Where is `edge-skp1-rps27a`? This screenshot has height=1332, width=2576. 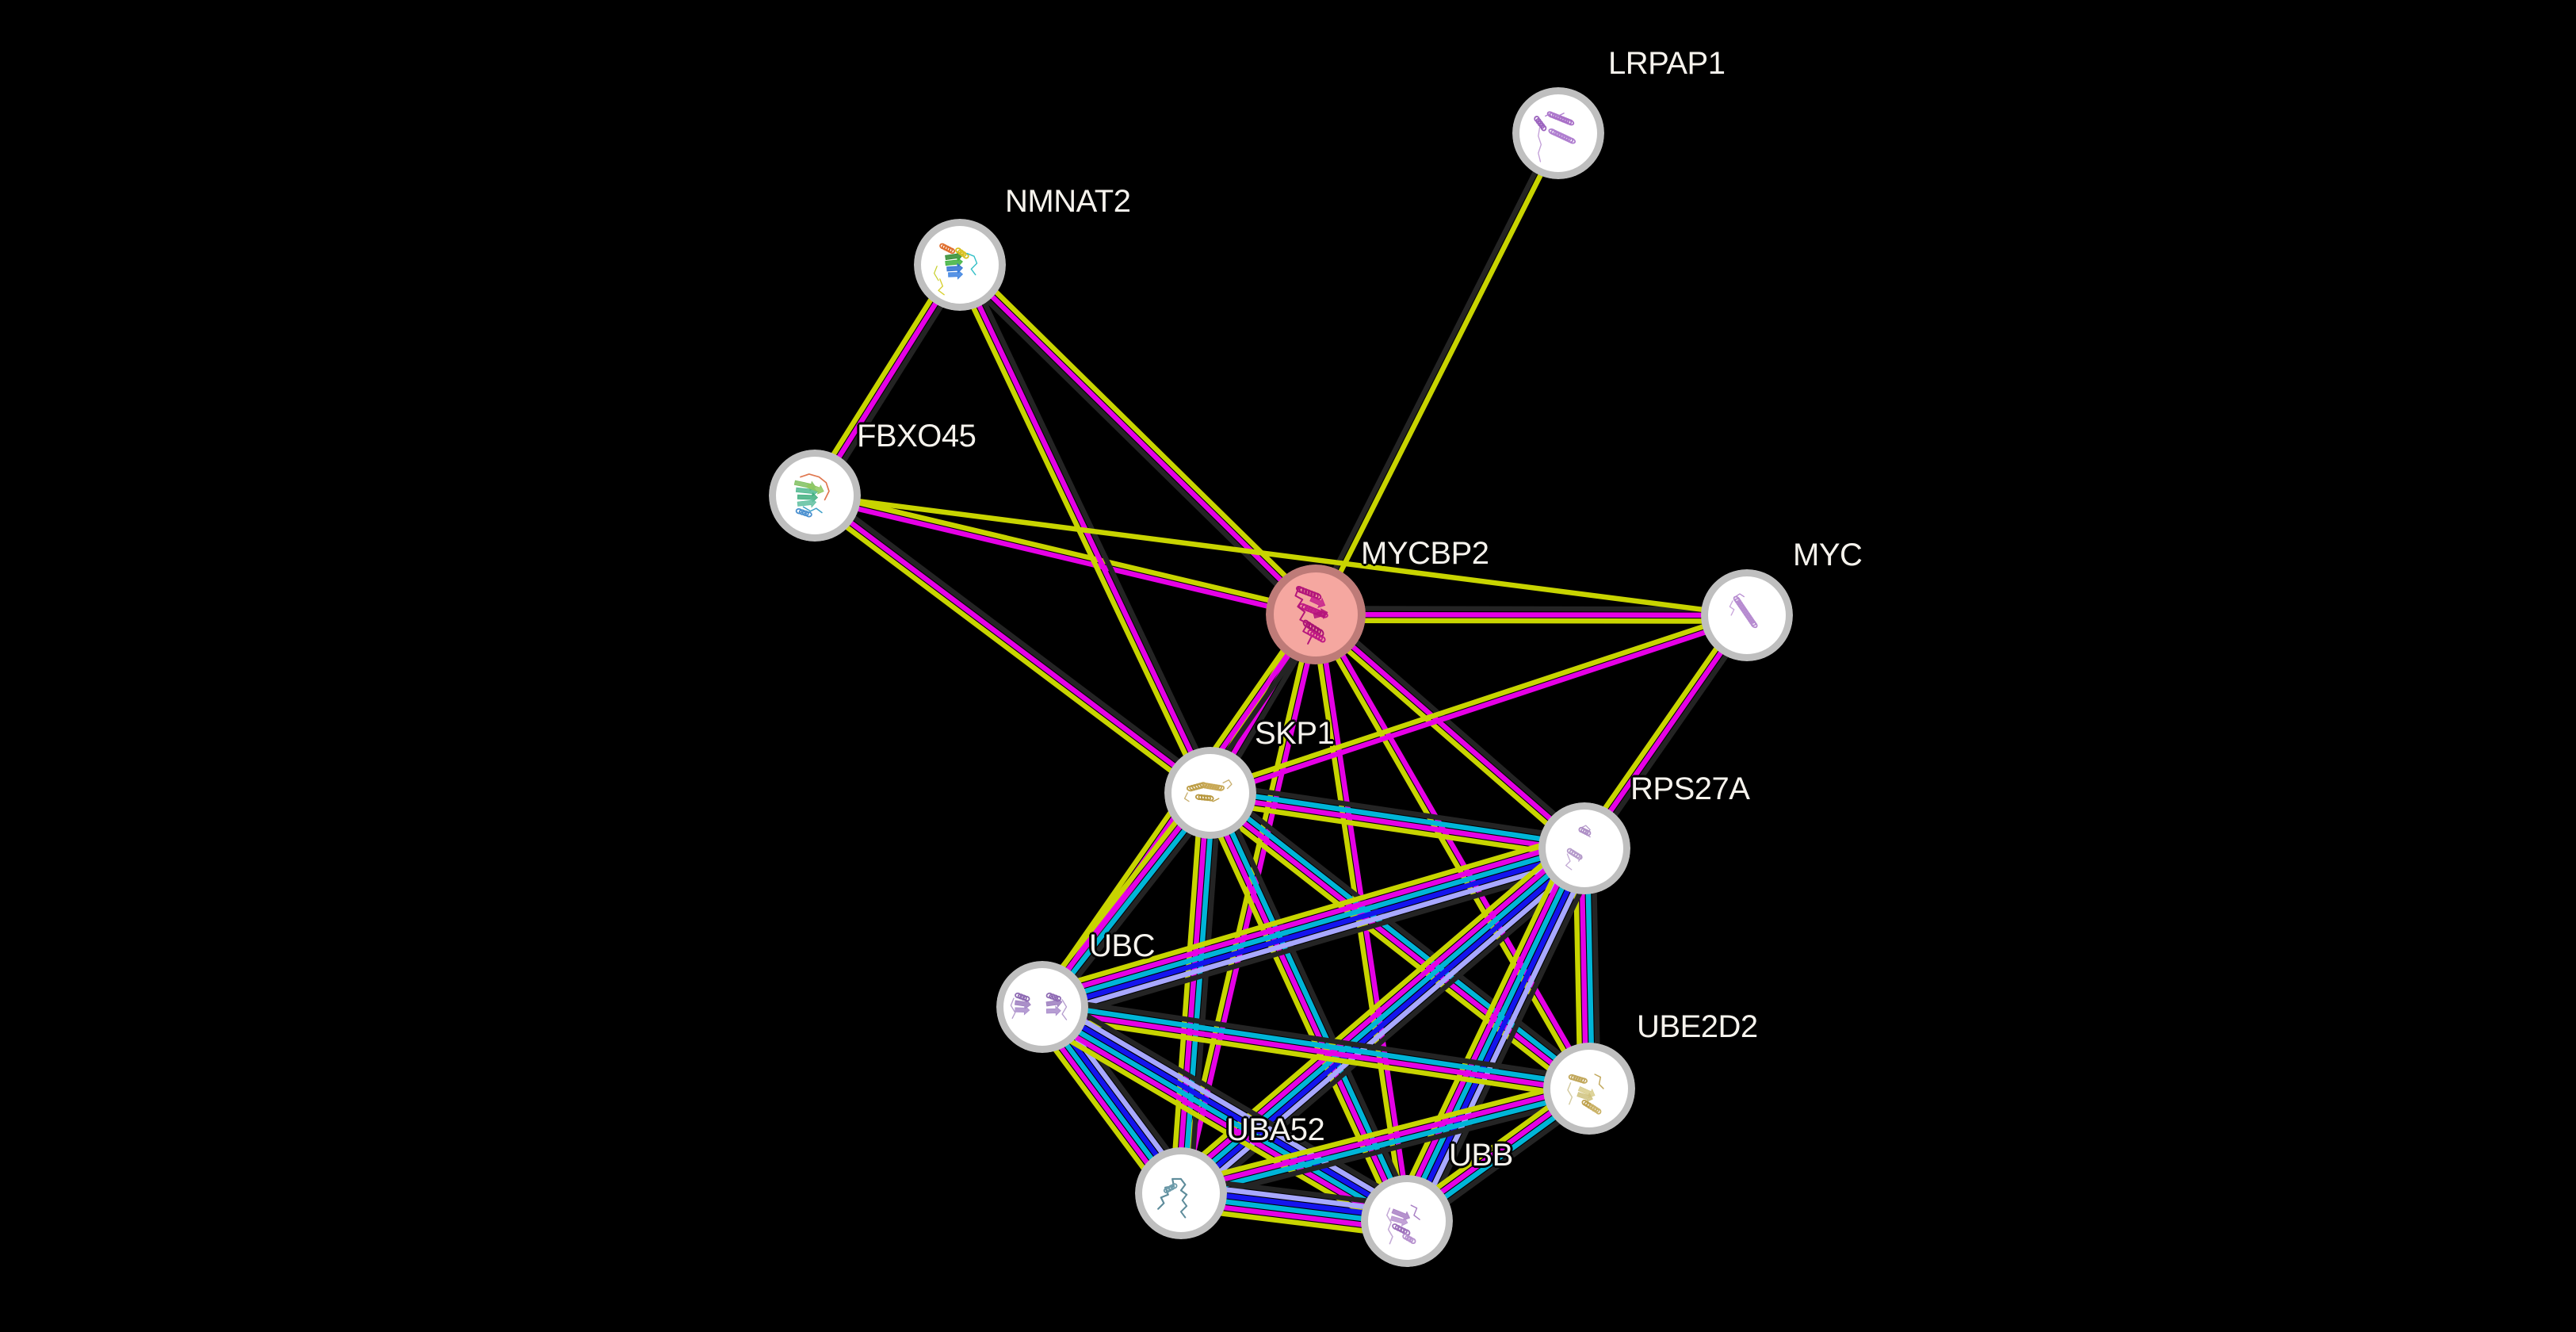 edge-skp1-rps27a is located at coordinates (1397, 820).